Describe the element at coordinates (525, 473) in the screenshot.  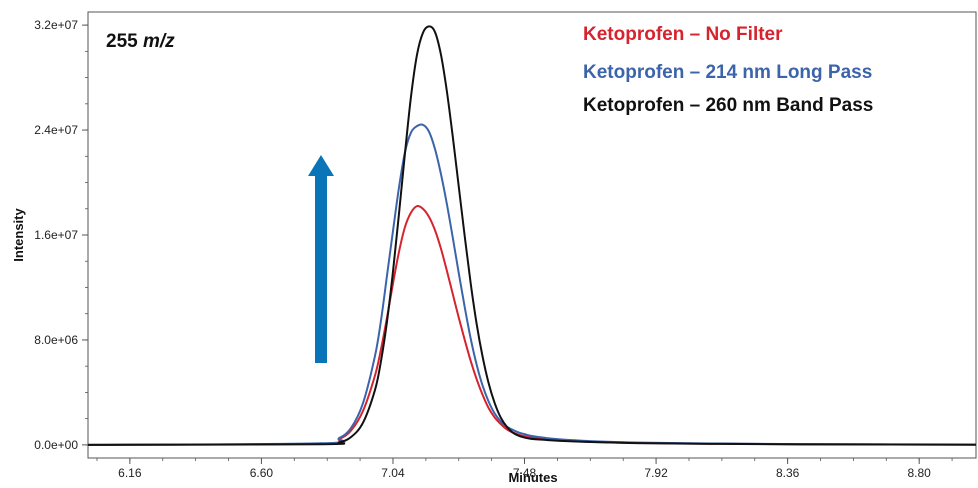
I see `x-tick-label: 7.48` at that location.